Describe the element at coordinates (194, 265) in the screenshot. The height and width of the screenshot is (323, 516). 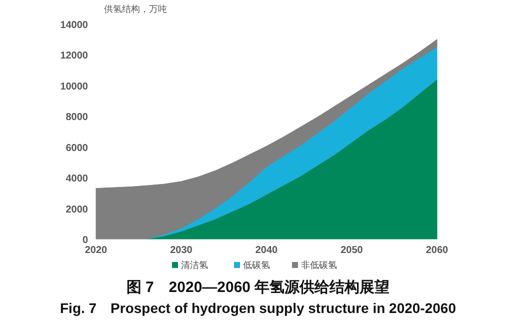
I see `legend-label: 清洁氢` at that location.